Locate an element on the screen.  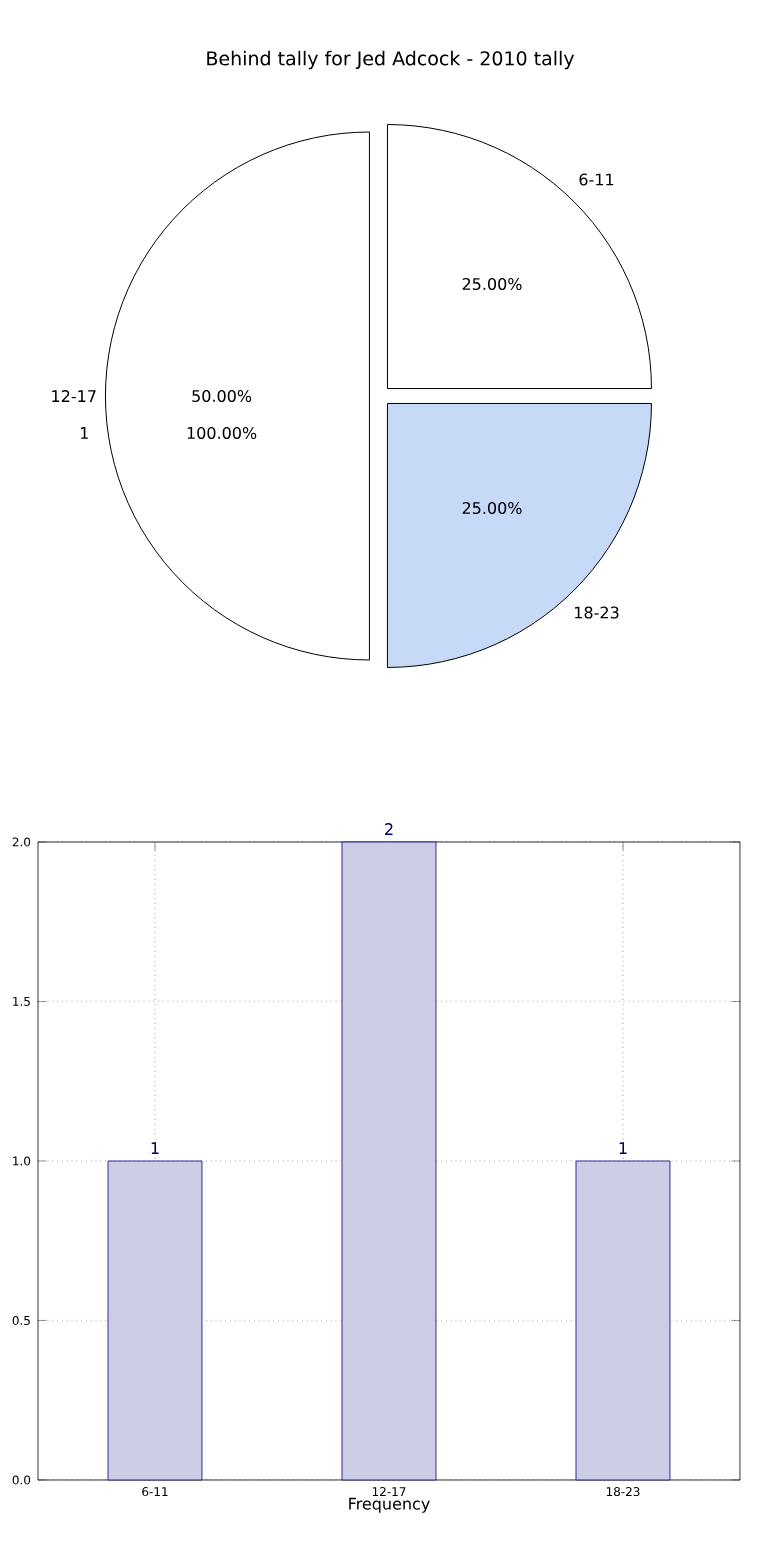
chart-title: Behind tally for Jed Adcock - 2010 tally is located at coordinates (391, 60).